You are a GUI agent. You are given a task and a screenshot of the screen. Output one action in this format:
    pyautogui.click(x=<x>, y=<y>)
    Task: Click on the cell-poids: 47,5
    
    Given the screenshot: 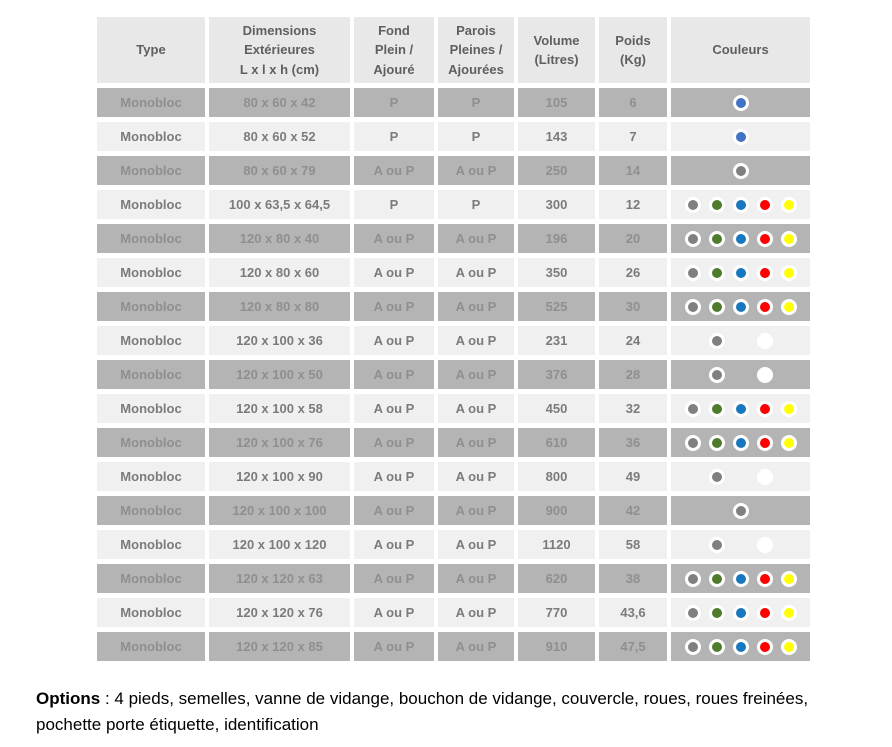 What is the action you would take?
    pyautogui.click(x=633, y=646)
    